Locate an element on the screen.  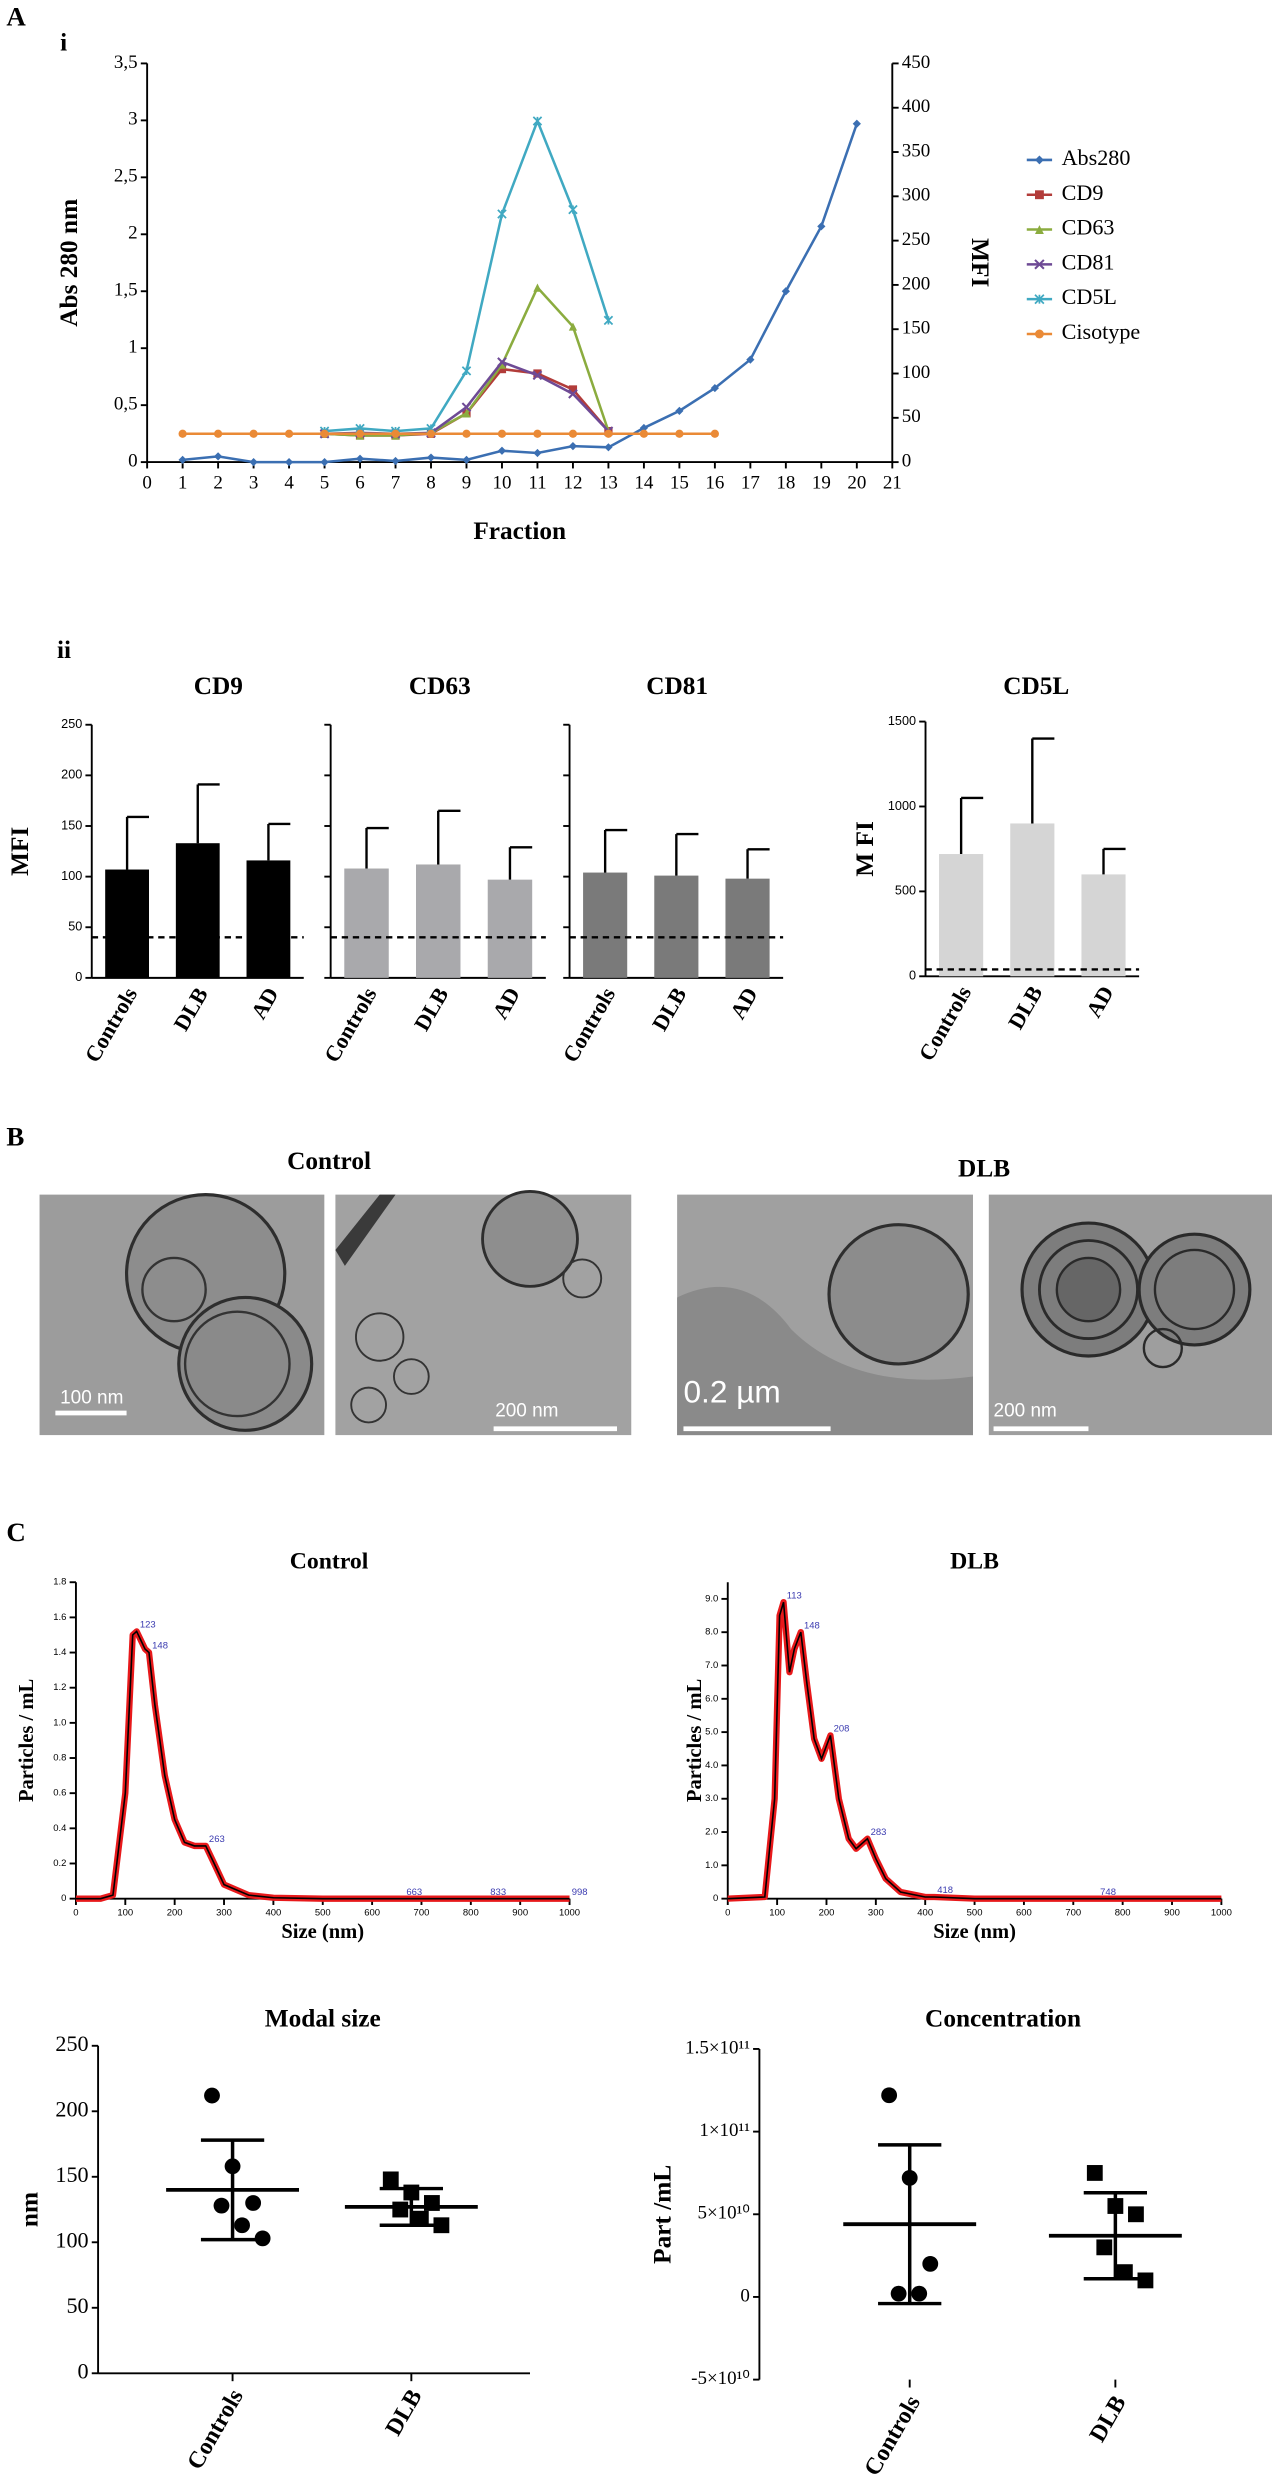
x-tick-label: 15 is located at coordinates (679, 483).